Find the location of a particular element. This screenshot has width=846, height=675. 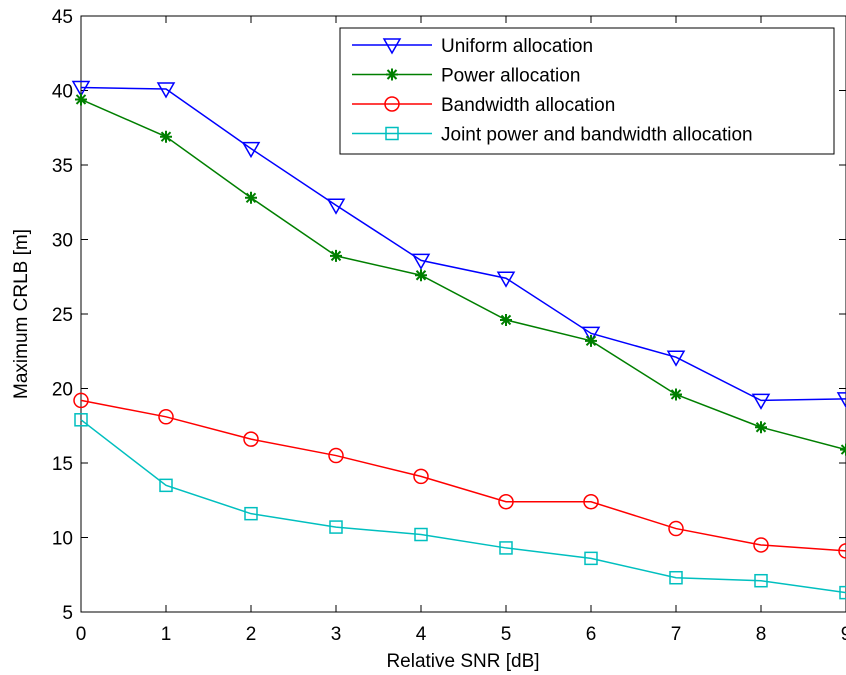

legend-label: Bandwidth allocation is located at coordinates (528, 105).